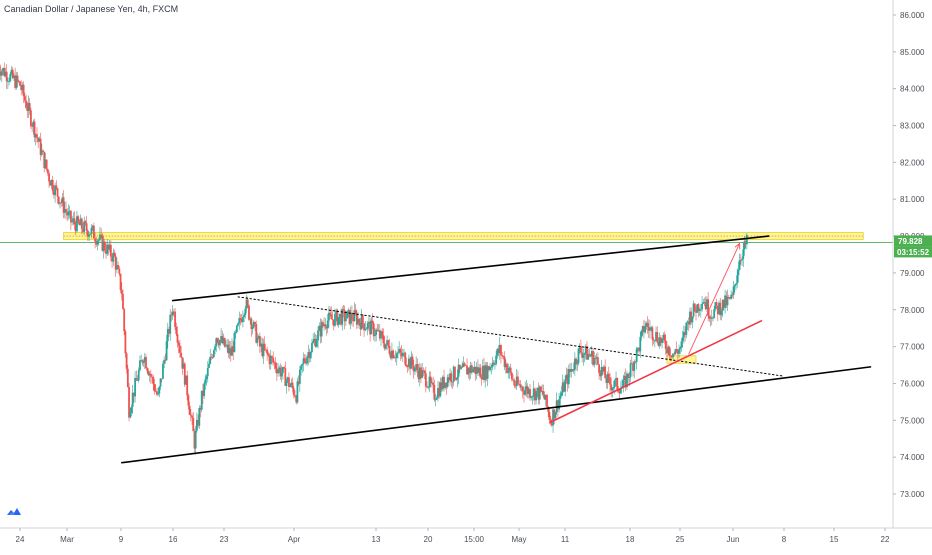  Describe the element at coordinates (474, 539) in the screenshot. I see `x-tick-label: 15:00` at that location.